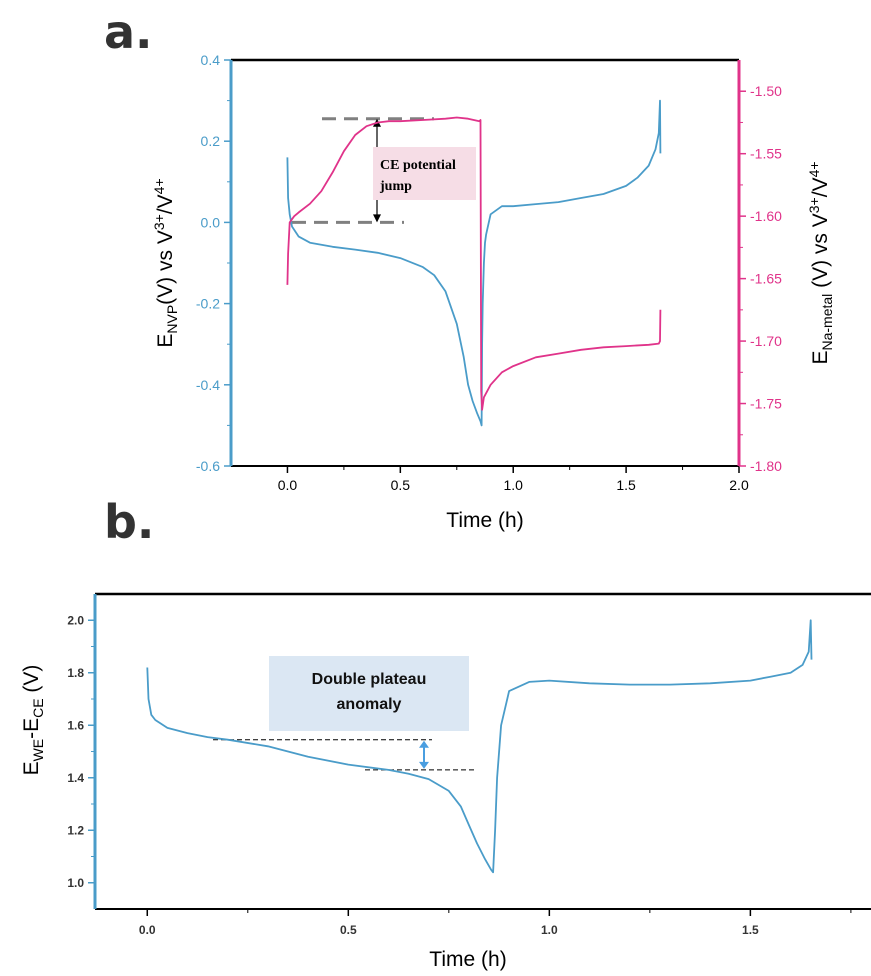  I want to click on b-y-tick-label: 1.0, so click(75, 883).